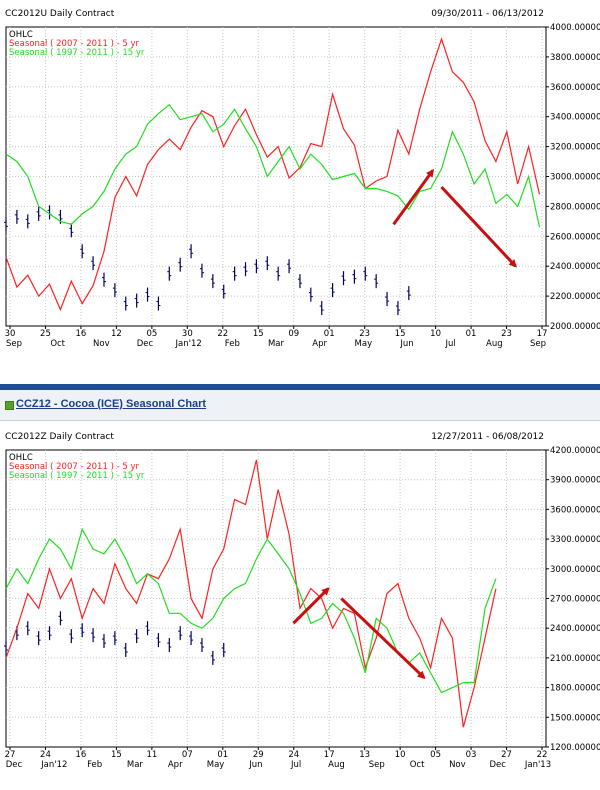 This screenshot has height=790, width=600. I want to click on y-tick-label: 3800.000000, so click(575, 58).